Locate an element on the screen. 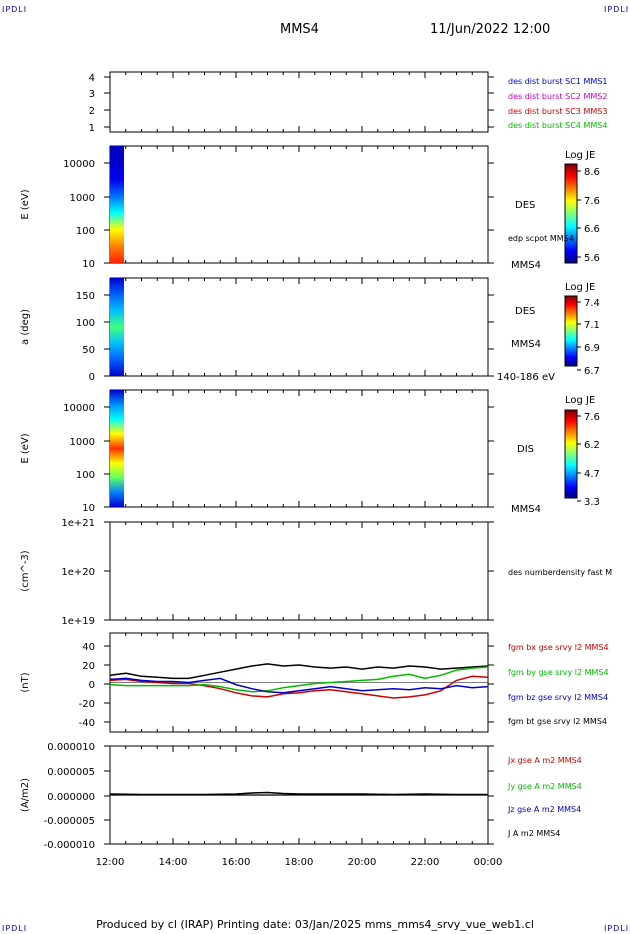 This screenshot has height=934, width=630. panel-frame-burst is located at coordinates (299, 102).